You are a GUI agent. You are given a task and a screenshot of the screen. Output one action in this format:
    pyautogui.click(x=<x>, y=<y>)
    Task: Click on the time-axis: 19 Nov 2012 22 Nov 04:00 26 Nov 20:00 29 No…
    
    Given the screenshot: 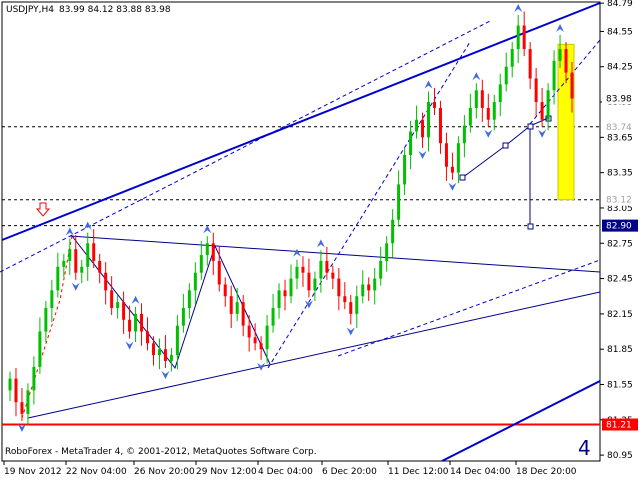 What is the action you would take?
    pyautogui.click(x=290, y=469)
    